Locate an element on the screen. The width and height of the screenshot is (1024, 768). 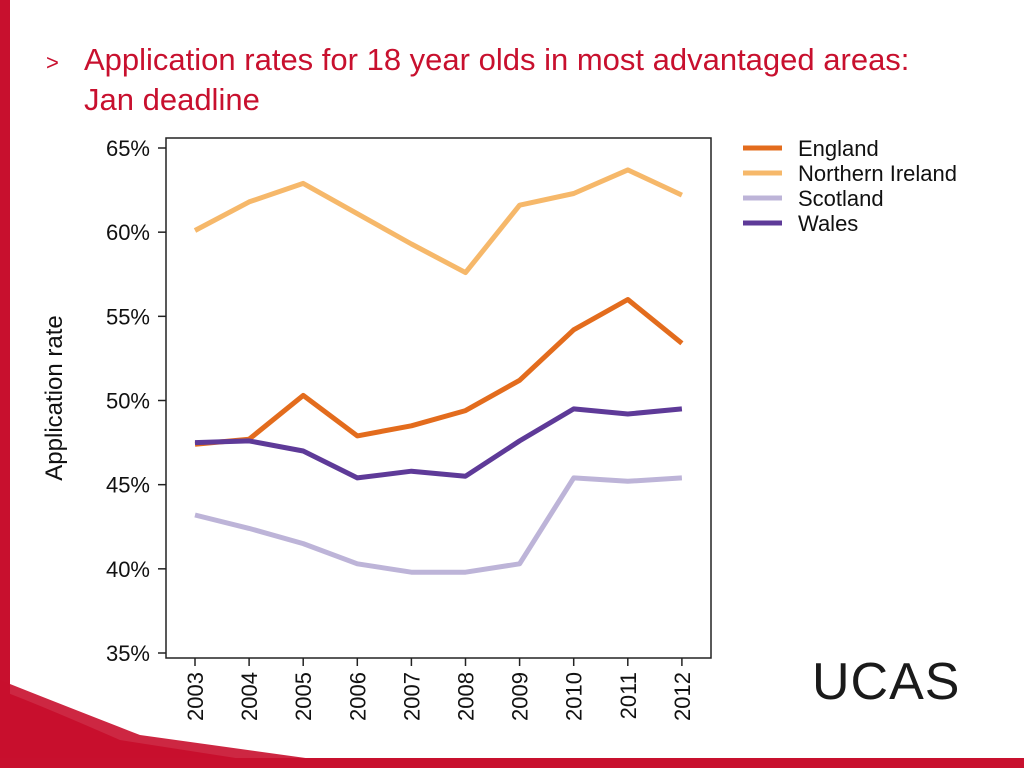
x-tick-label: 2007 is located at coordinates (411, 696).